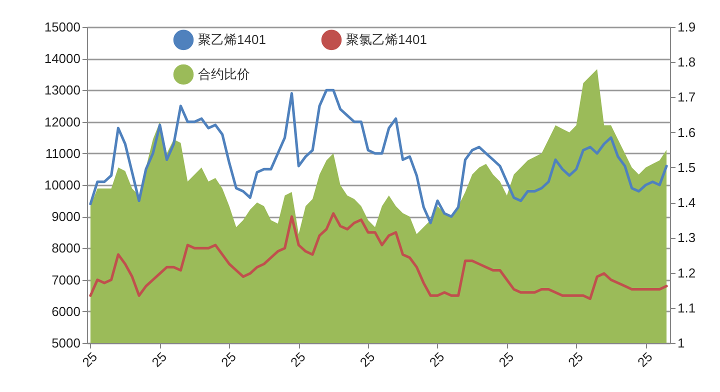  What do you see at coordinates (62, 122) in the screenshot?
I see `y-tick-label: 12000` at bounding box center [62, 122].